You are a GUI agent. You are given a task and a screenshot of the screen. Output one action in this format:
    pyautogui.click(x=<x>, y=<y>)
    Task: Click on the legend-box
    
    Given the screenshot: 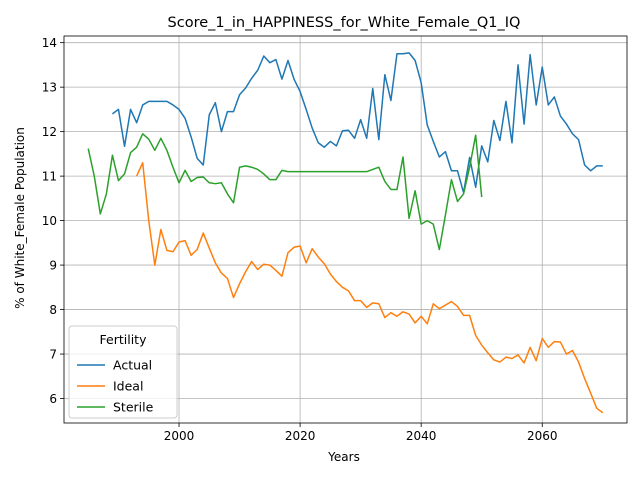 What is the action you would take?
    pyautogui.click(x=123, y=372)
    